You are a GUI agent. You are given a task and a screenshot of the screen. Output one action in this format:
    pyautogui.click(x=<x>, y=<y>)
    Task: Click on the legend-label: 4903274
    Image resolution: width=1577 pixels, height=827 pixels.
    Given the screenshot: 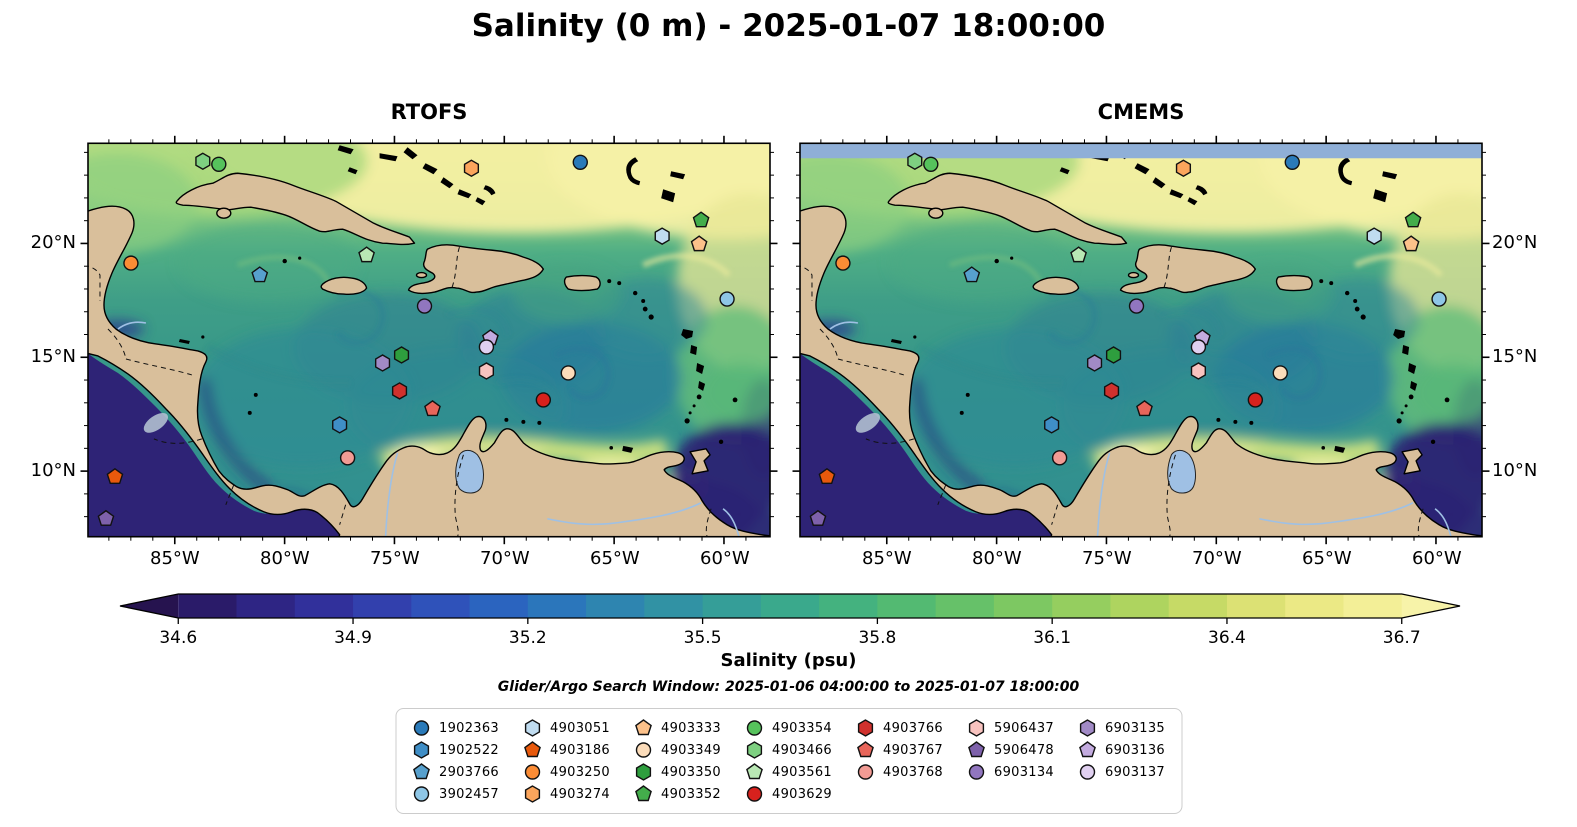 What is the action you would take?
    pyautogui.click(x=580, y=794)
    